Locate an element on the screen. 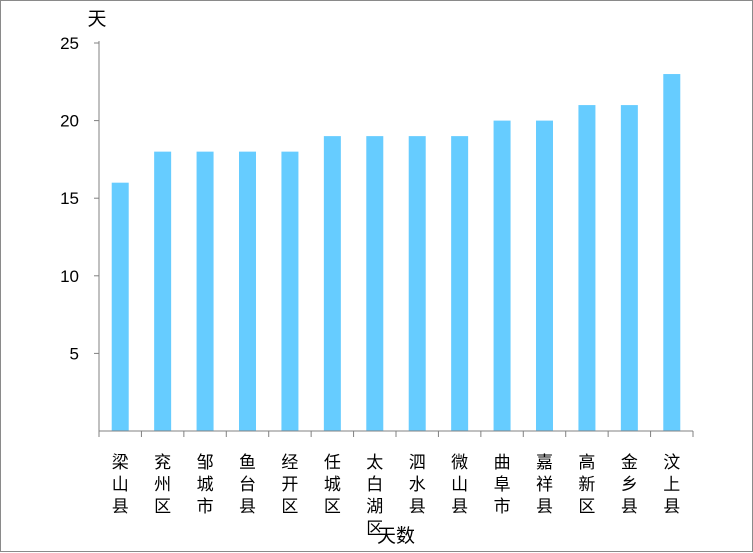  y-ticks: 5 10 15 20 25 is located at coordinates (69, 198).